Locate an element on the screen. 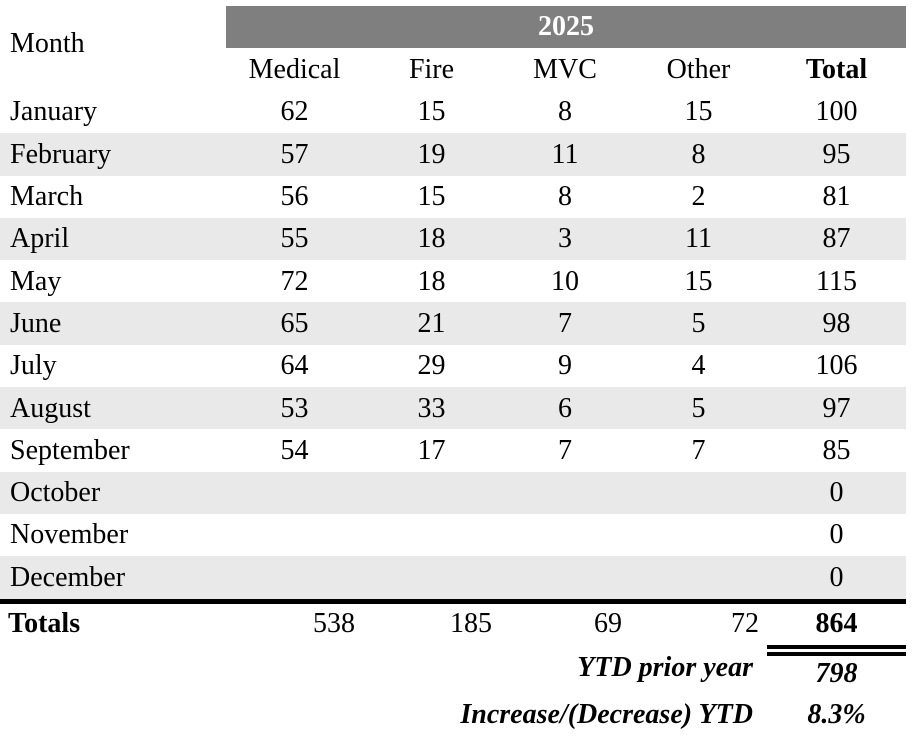 Image resolution: width=914 pixels, height=738 pixels. medical-cell: 72 is located at coordinates (294, 281).